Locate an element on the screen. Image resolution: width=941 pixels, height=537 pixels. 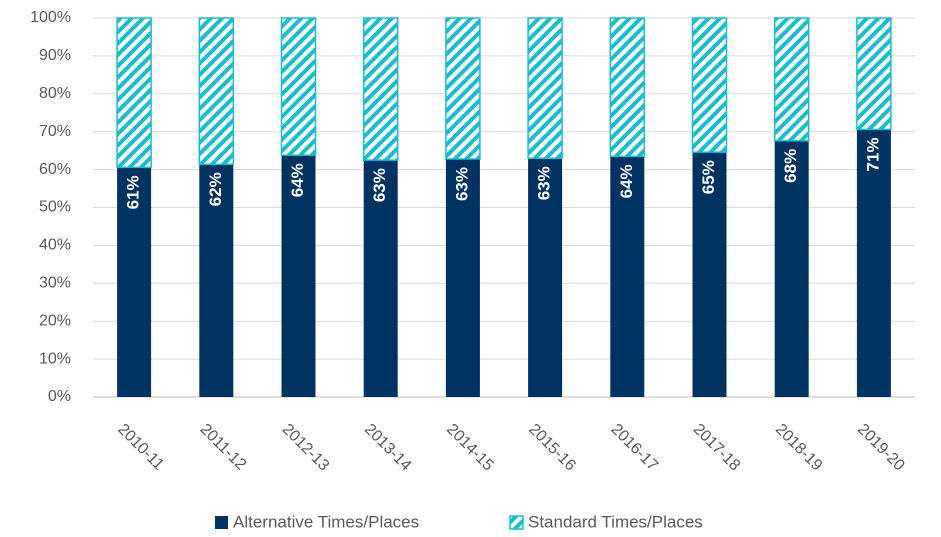
x-tick-label: 2015-16 is located at coordinates (552, 448).